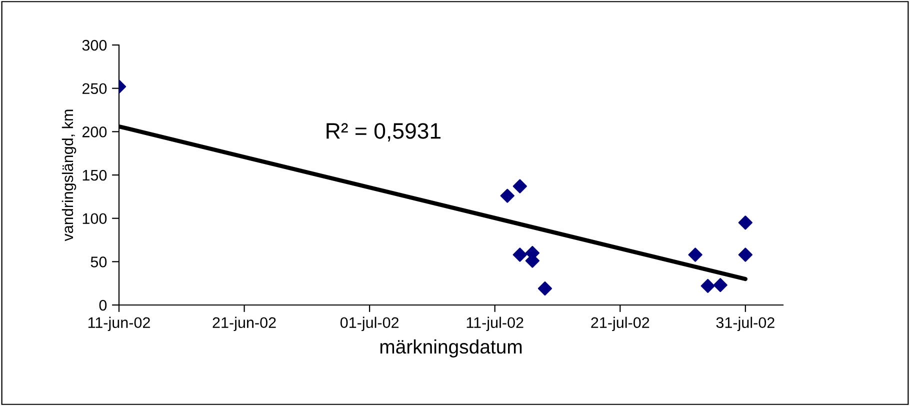 Image resolution: width=910 pixels, height=406 pixels. Describe the element at coordinates (369, 324) in the screenshot. I see `x-tick-label: 01-jul-02` at that location.